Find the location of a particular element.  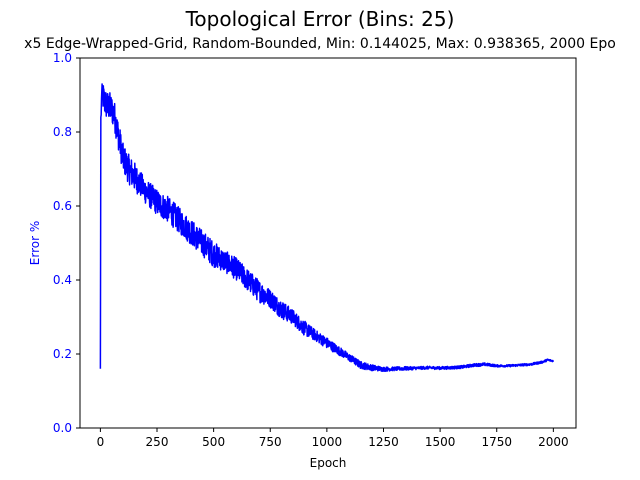

x-tick-label: 1750 is located at coordinates (496, 442).